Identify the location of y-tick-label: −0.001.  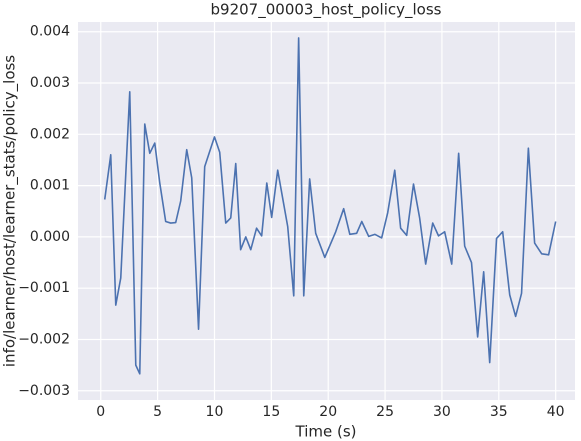
(44, 288).